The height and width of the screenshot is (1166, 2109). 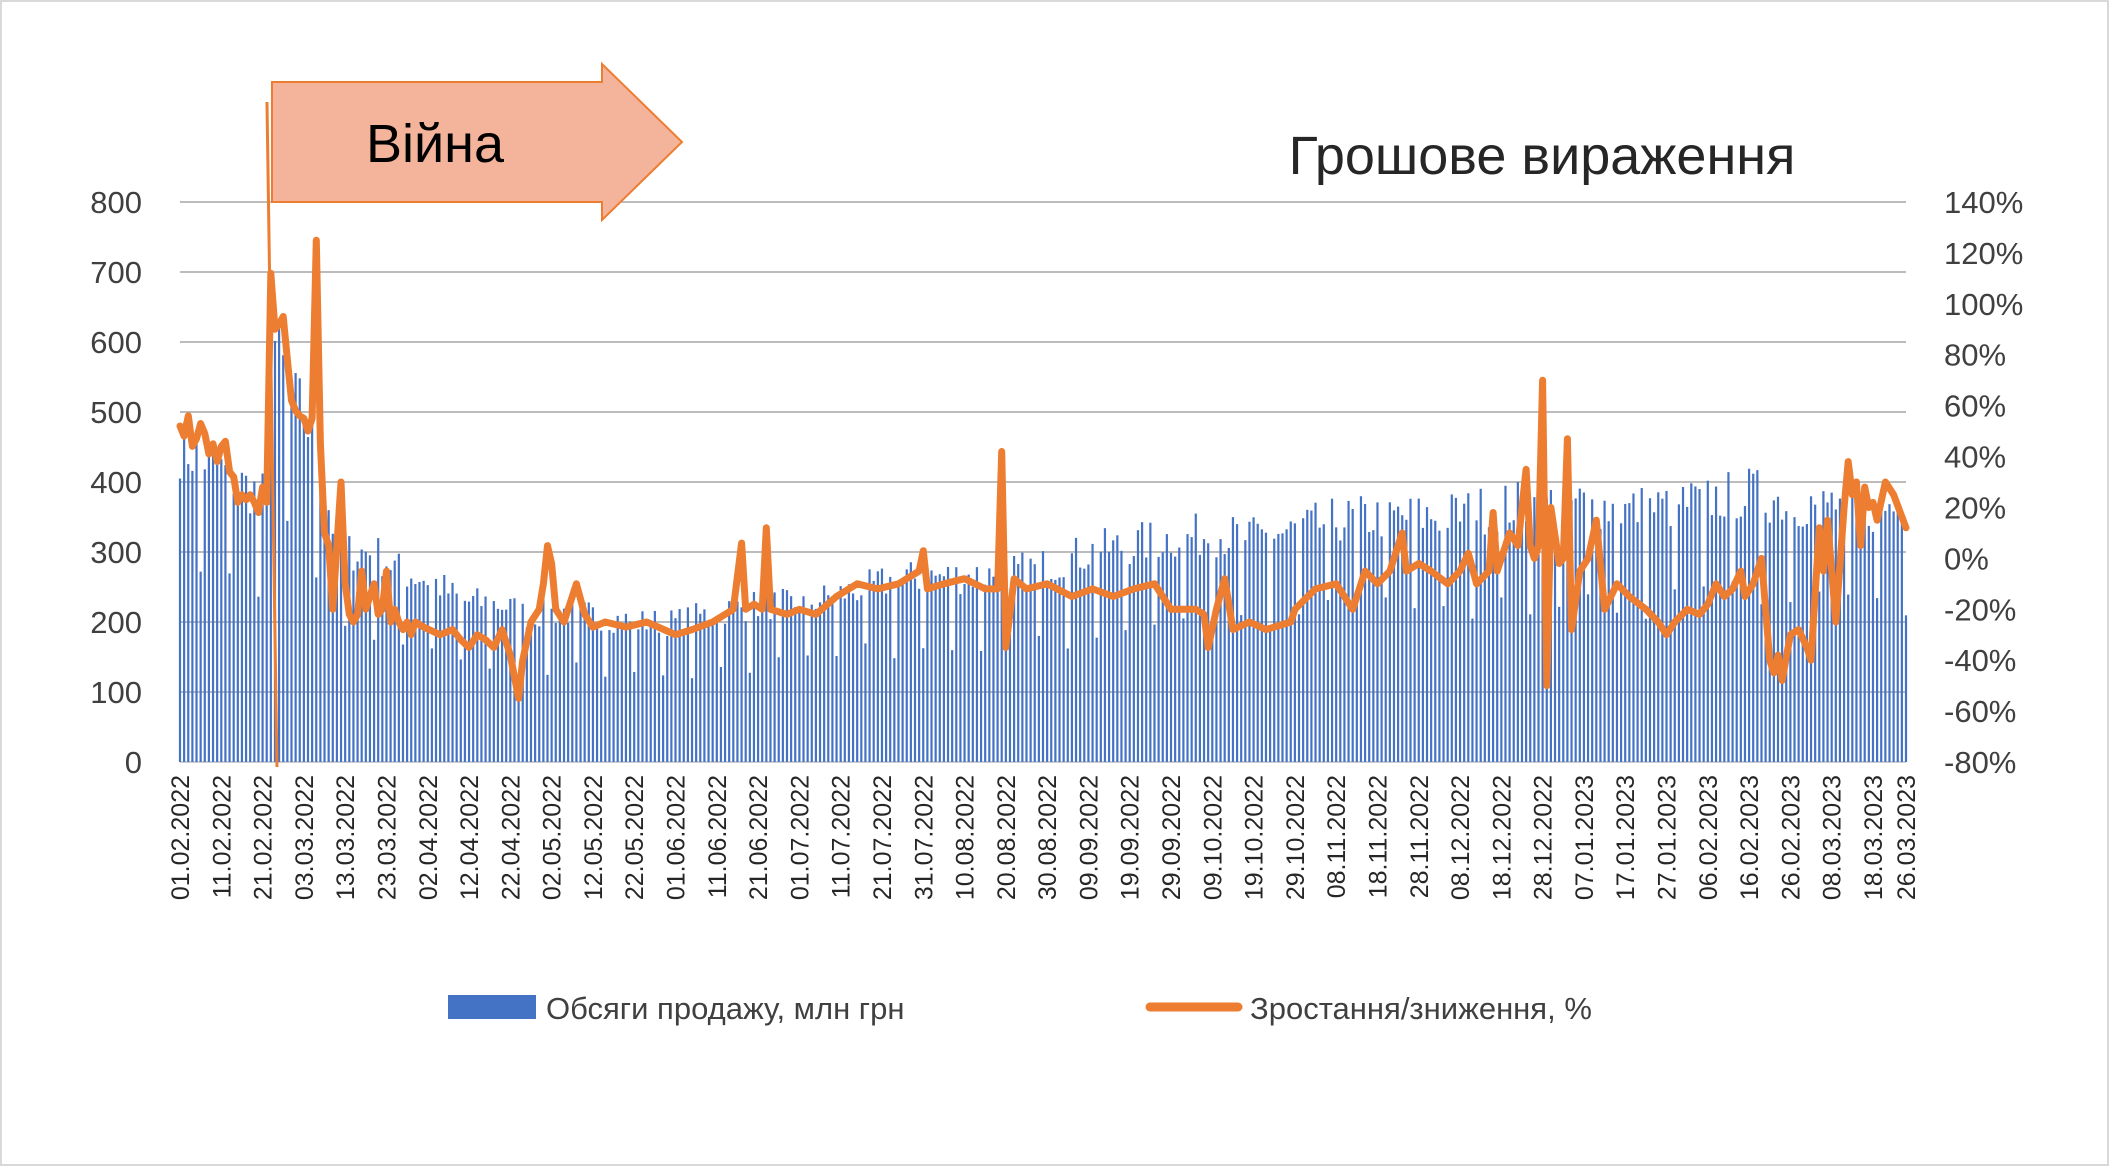 I want to click on right-tick-label: 120%, so click(x=1983, y=253).